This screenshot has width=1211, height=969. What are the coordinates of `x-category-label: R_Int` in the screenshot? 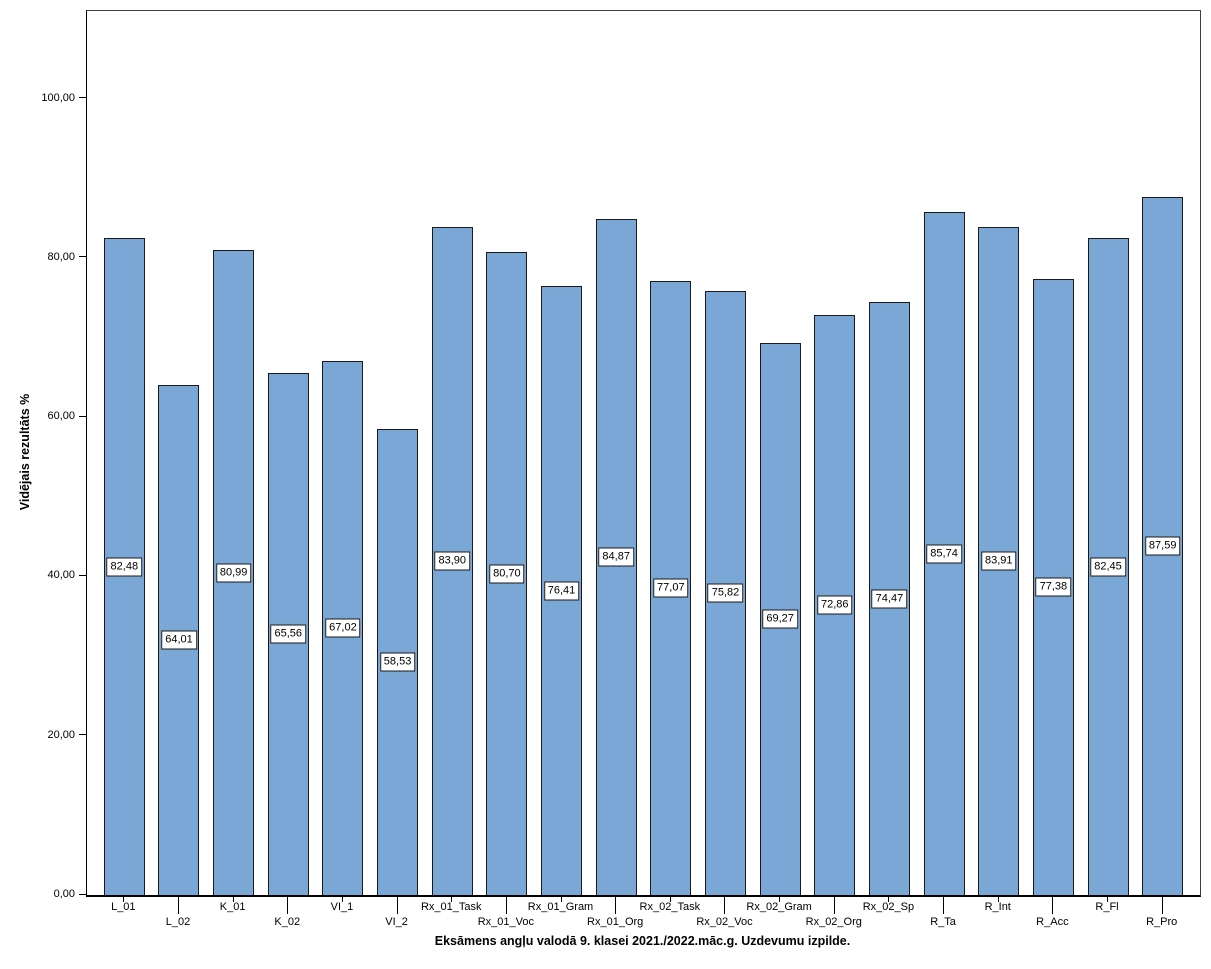 It's located at (997, 907).